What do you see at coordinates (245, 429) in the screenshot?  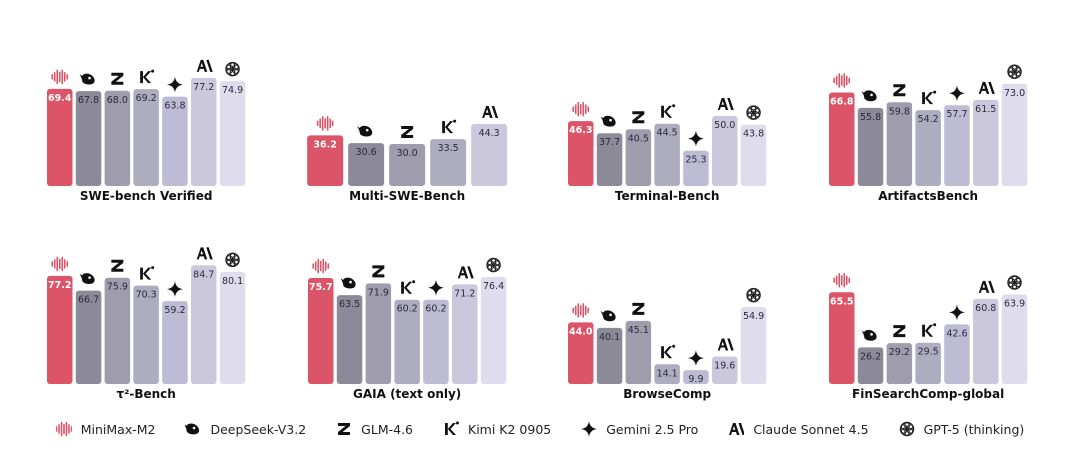 I see `legend-item: DeepSeek-V3.2` at bounding box center [245, 429].